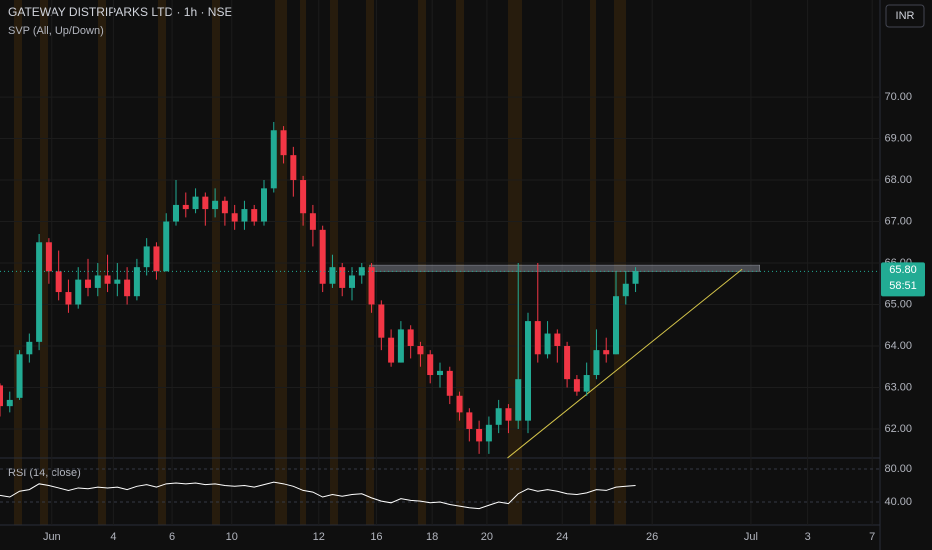 The width and height of the screenshot is (932, 550). Describe the element at coordinates (903, 279) in the screenshot. I see `last-price-box` at that location.